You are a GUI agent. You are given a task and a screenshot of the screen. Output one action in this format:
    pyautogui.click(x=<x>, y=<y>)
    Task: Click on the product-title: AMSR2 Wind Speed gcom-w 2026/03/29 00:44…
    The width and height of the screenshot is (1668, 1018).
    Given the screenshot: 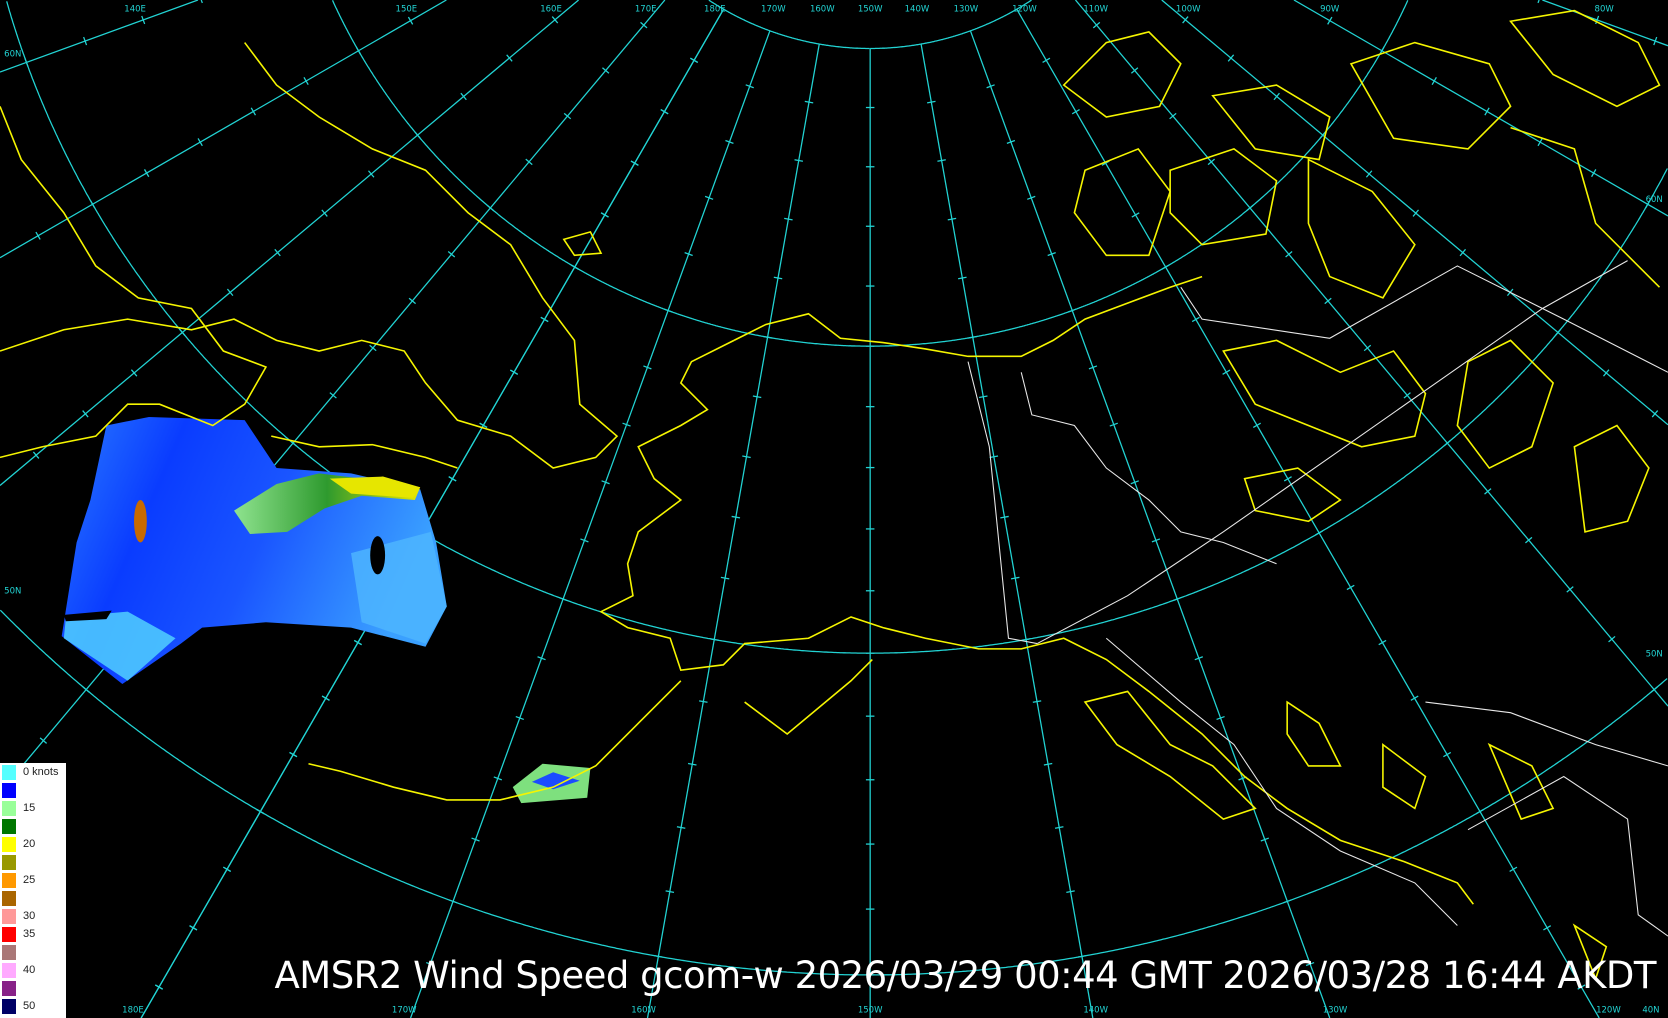 What is the action you would take?
    pyautogui.click(x=965, y=975)
    